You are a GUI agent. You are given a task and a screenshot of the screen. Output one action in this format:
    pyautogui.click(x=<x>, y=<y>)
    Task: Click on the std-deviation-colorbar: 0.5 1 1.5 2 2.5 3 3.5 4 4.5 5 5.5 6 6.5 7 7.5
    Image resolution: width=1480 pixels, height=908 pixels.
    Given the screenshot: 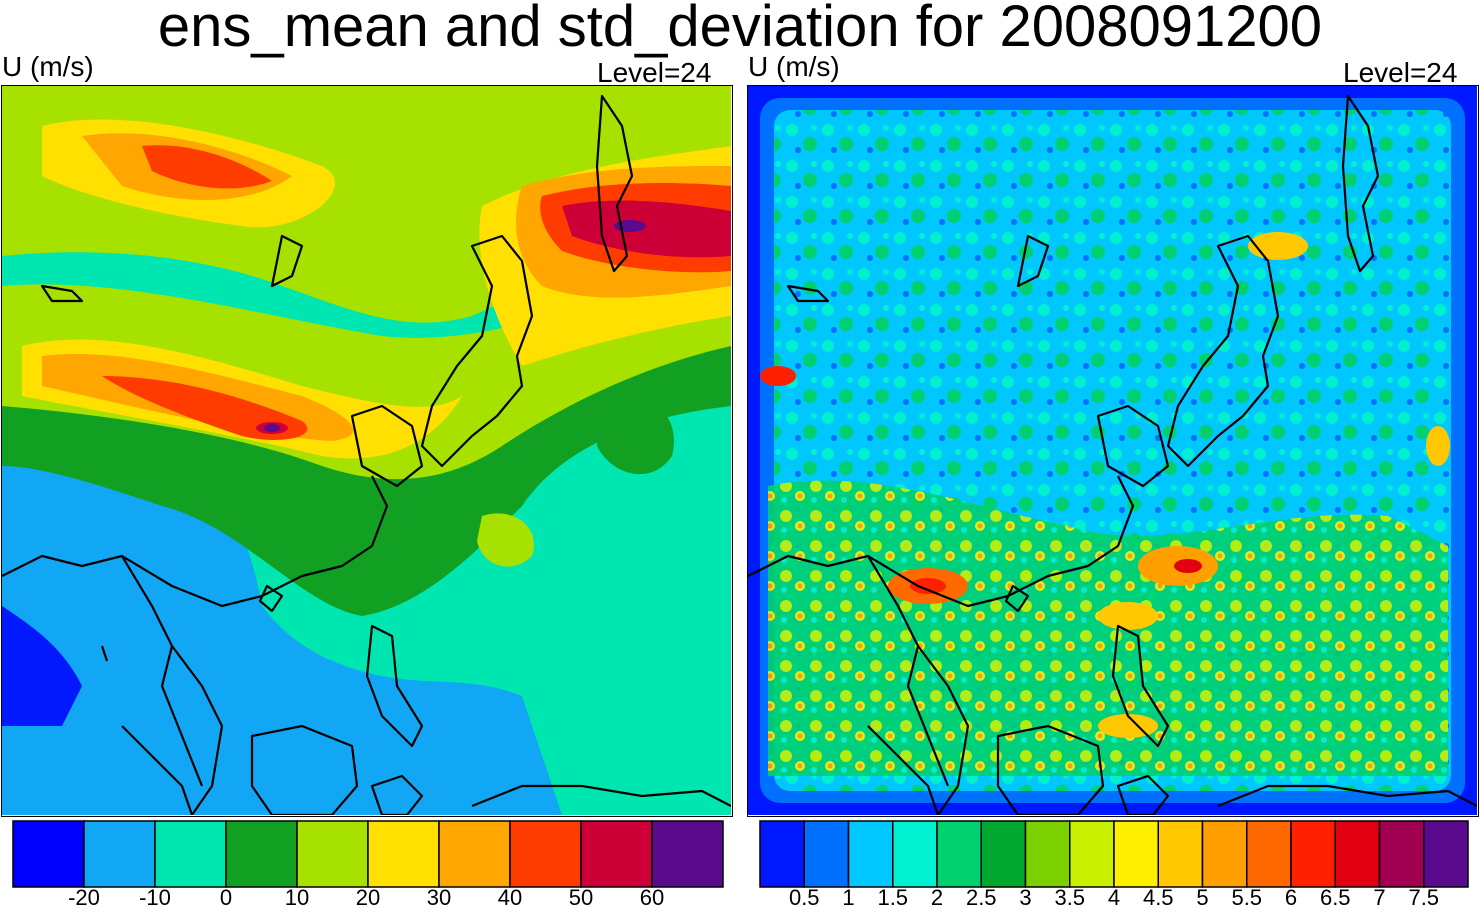 What is the action you would take?
    pyautogui.click(x=1114, y=864)
    